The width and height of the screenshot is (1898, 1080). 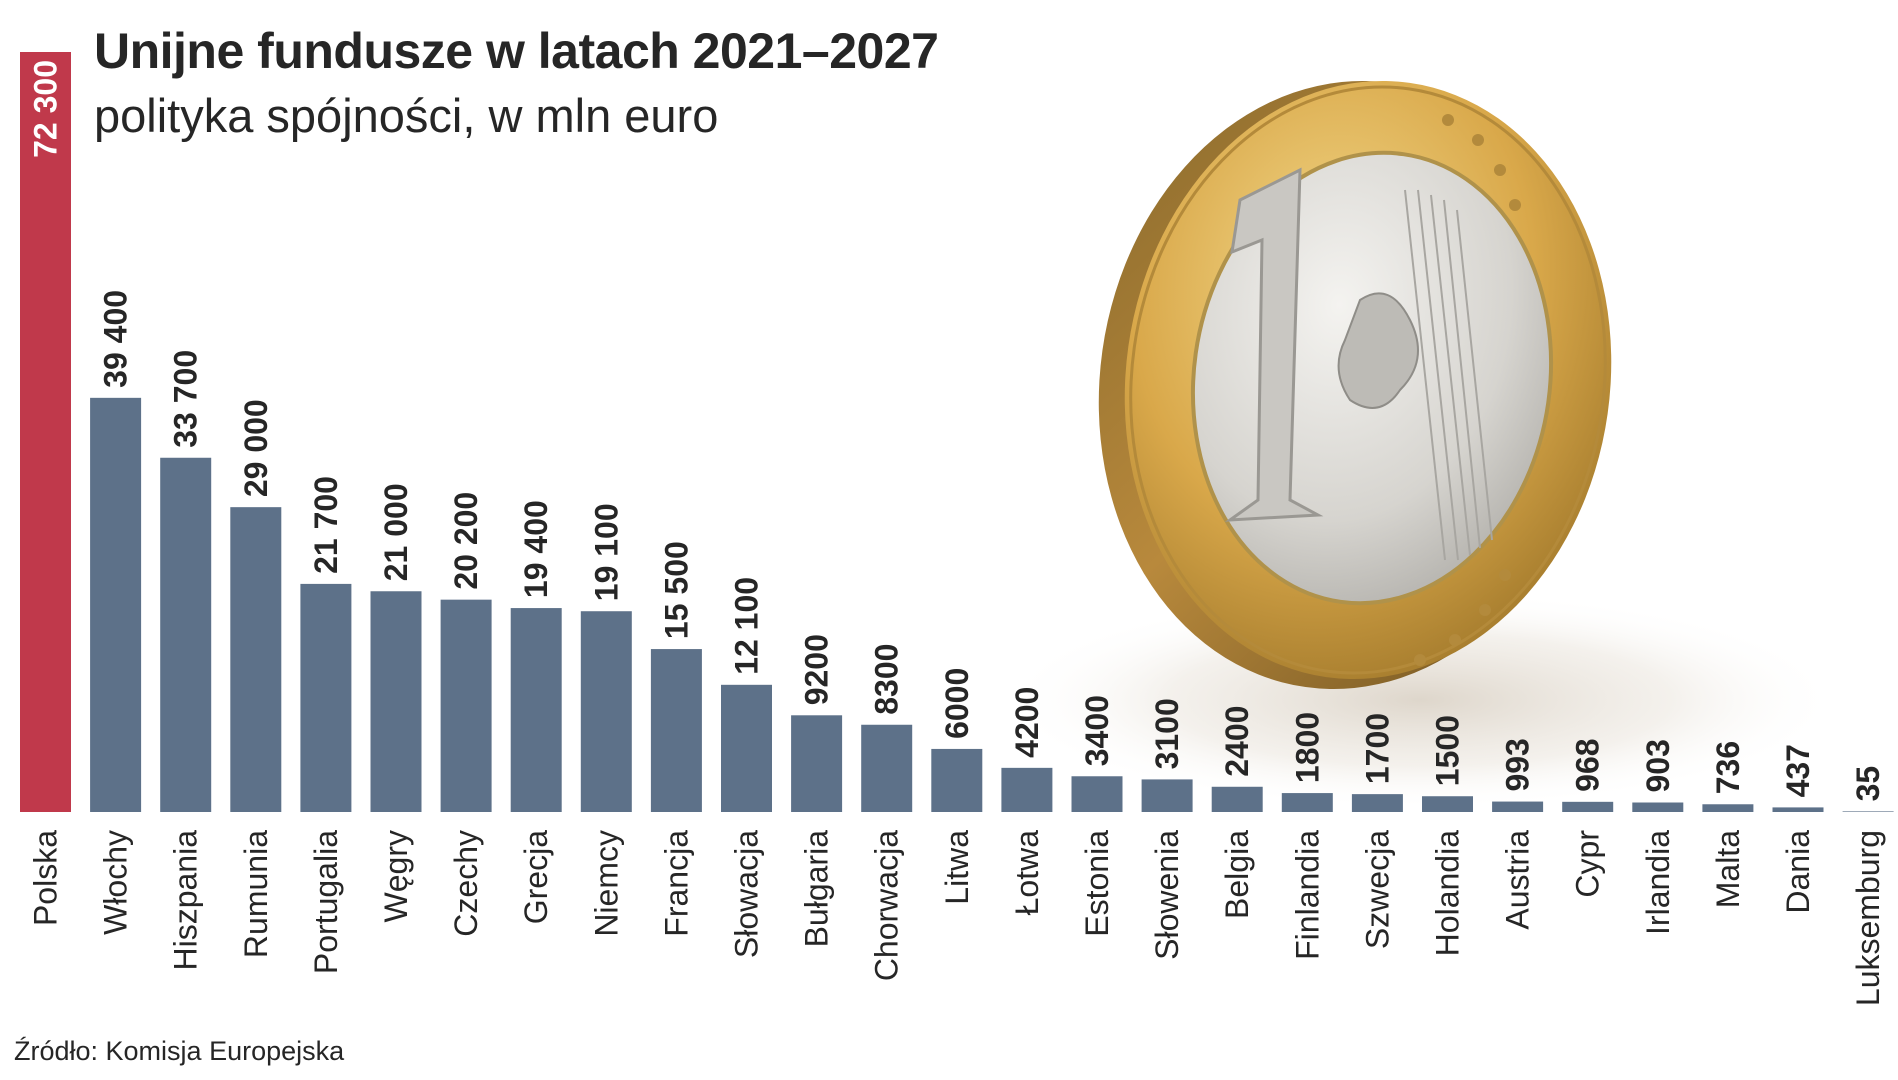 What do you see at coordinates (1448, 750) in the screenshot?
I see `value-label-Holandia: 1500` at bounding box center [1448, 750].